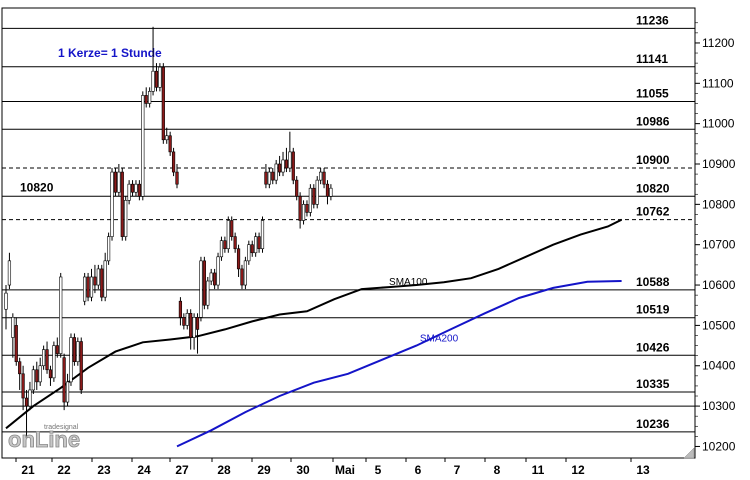 The height and width of the screenshot is (480, 750). Describe the element at coordinates (653, 212) in the screenshot. I see `level-label: 10762` at that location.